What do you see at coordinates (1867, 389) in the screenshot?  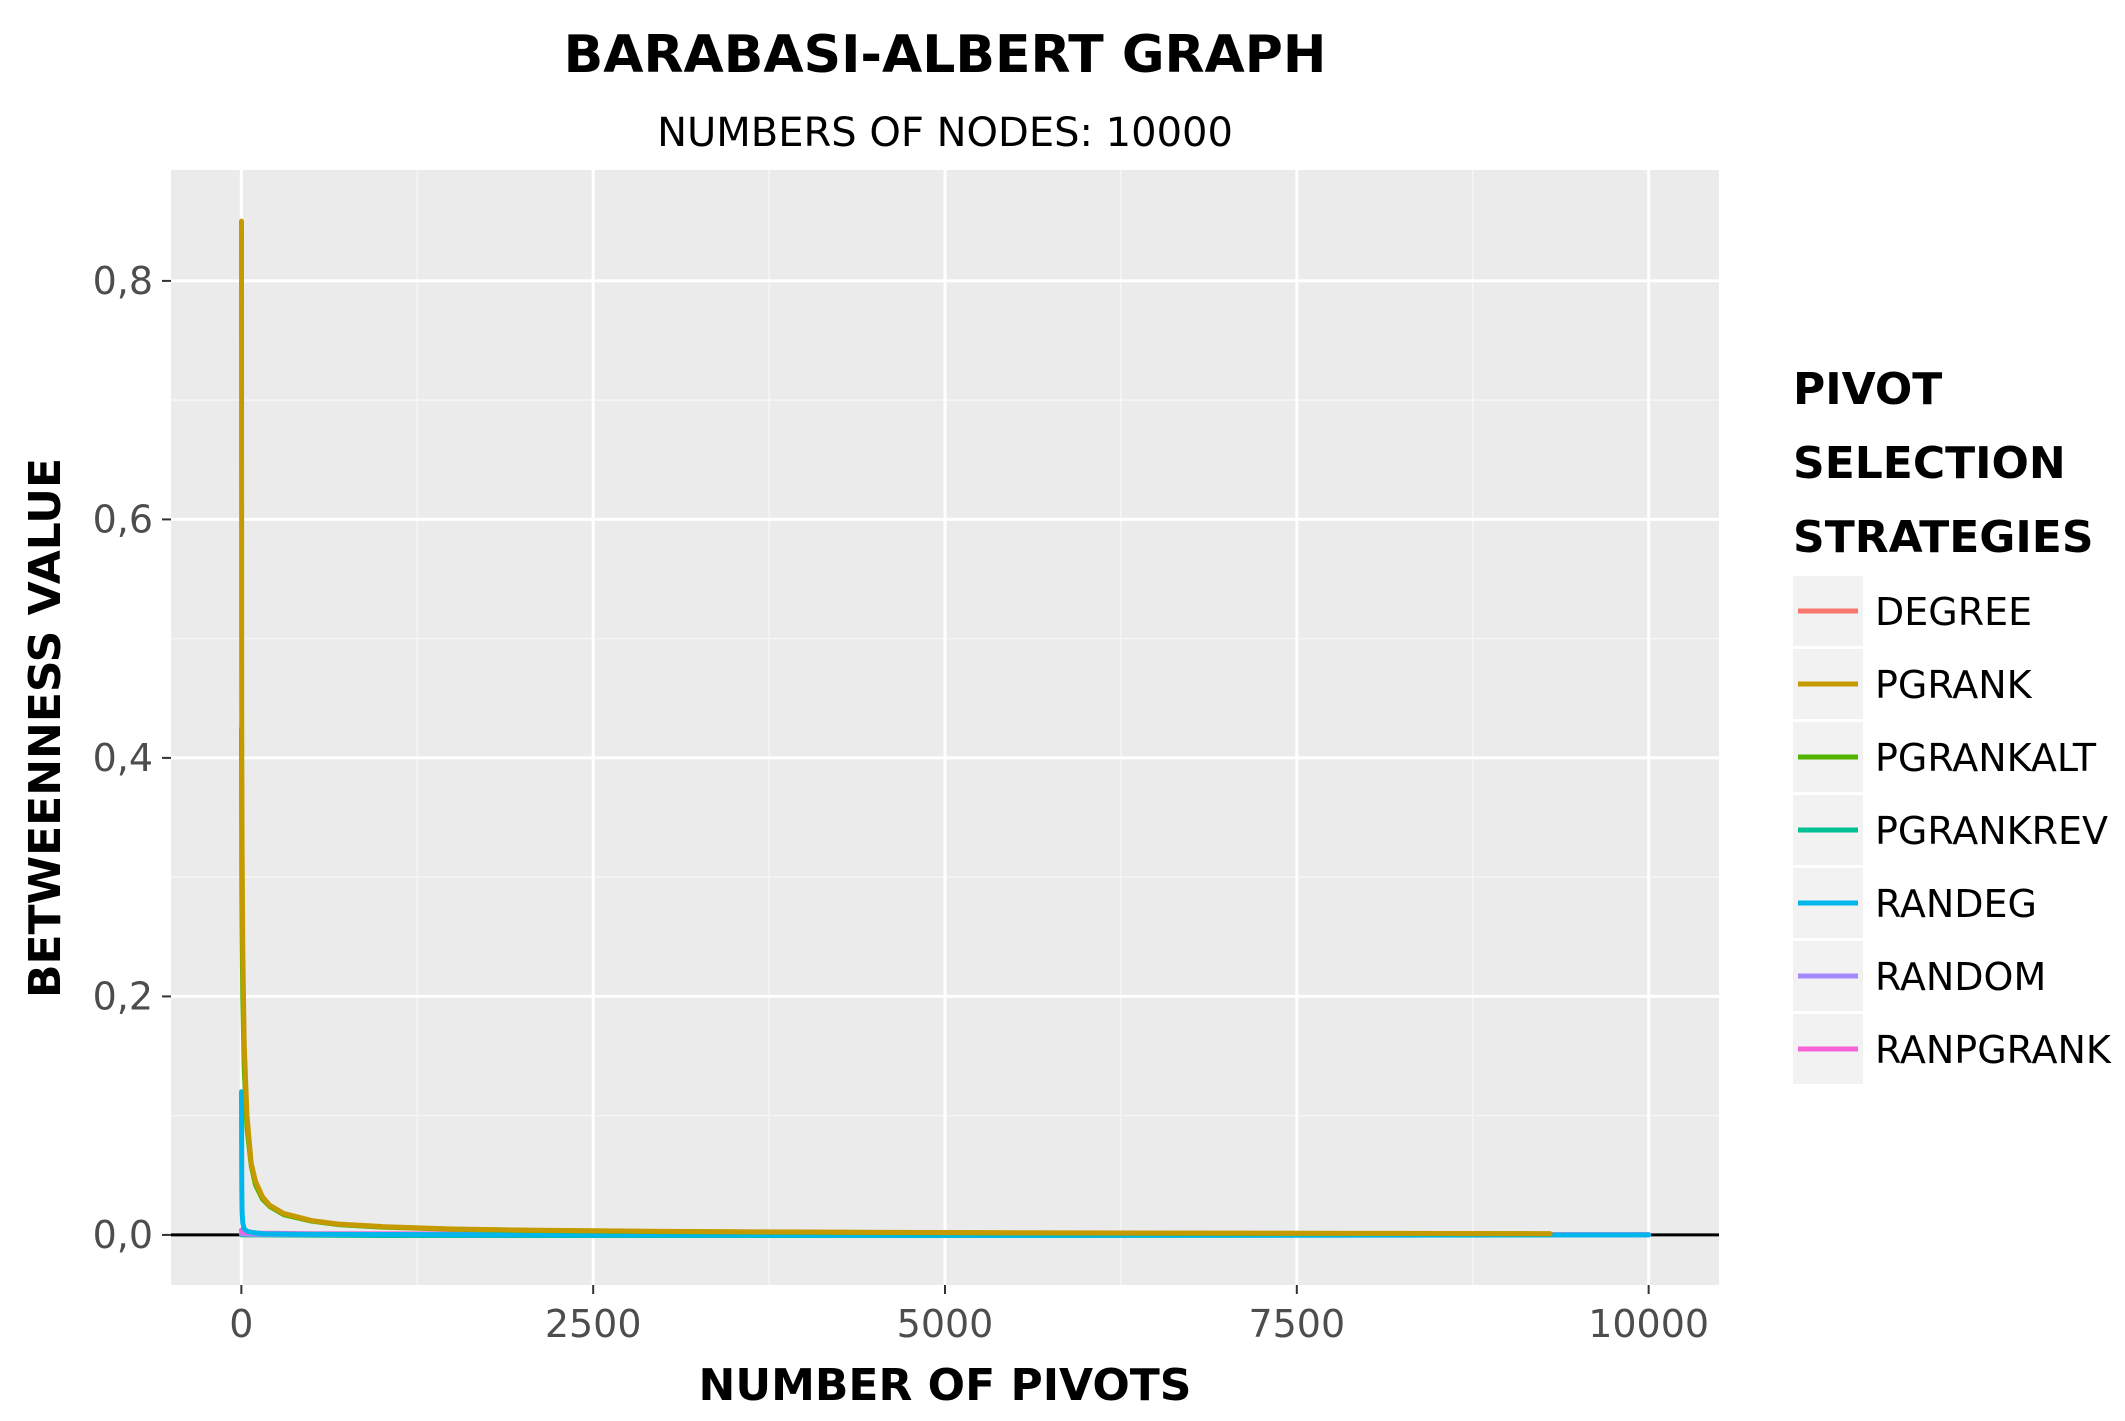 I see `legend-title-line-1: PIVOT` at bounding box center [1867, 389].